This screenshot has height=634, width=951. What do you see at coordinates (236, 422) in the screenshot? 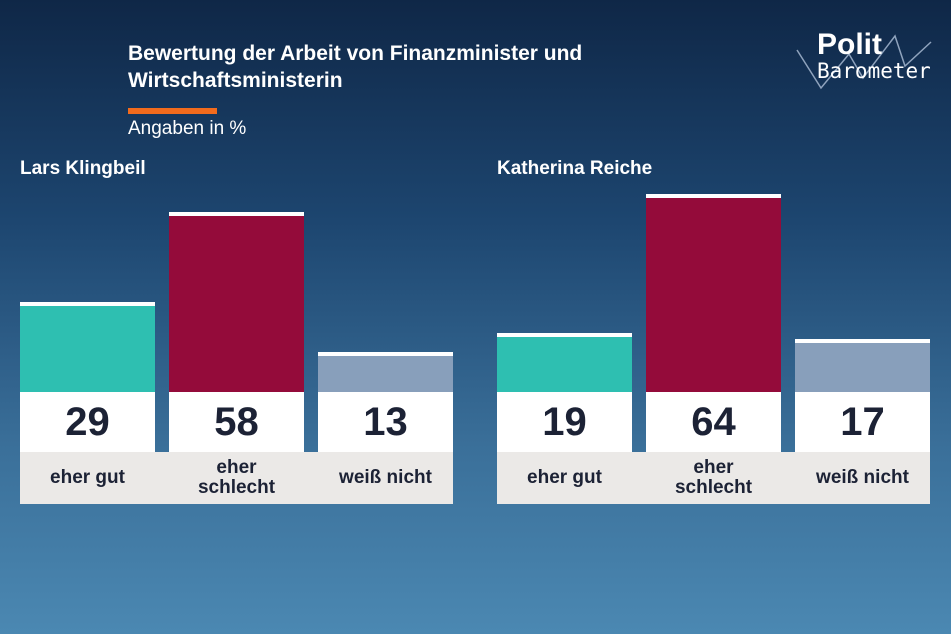
I see `value-label: 58` at bounding box center [236, 422].